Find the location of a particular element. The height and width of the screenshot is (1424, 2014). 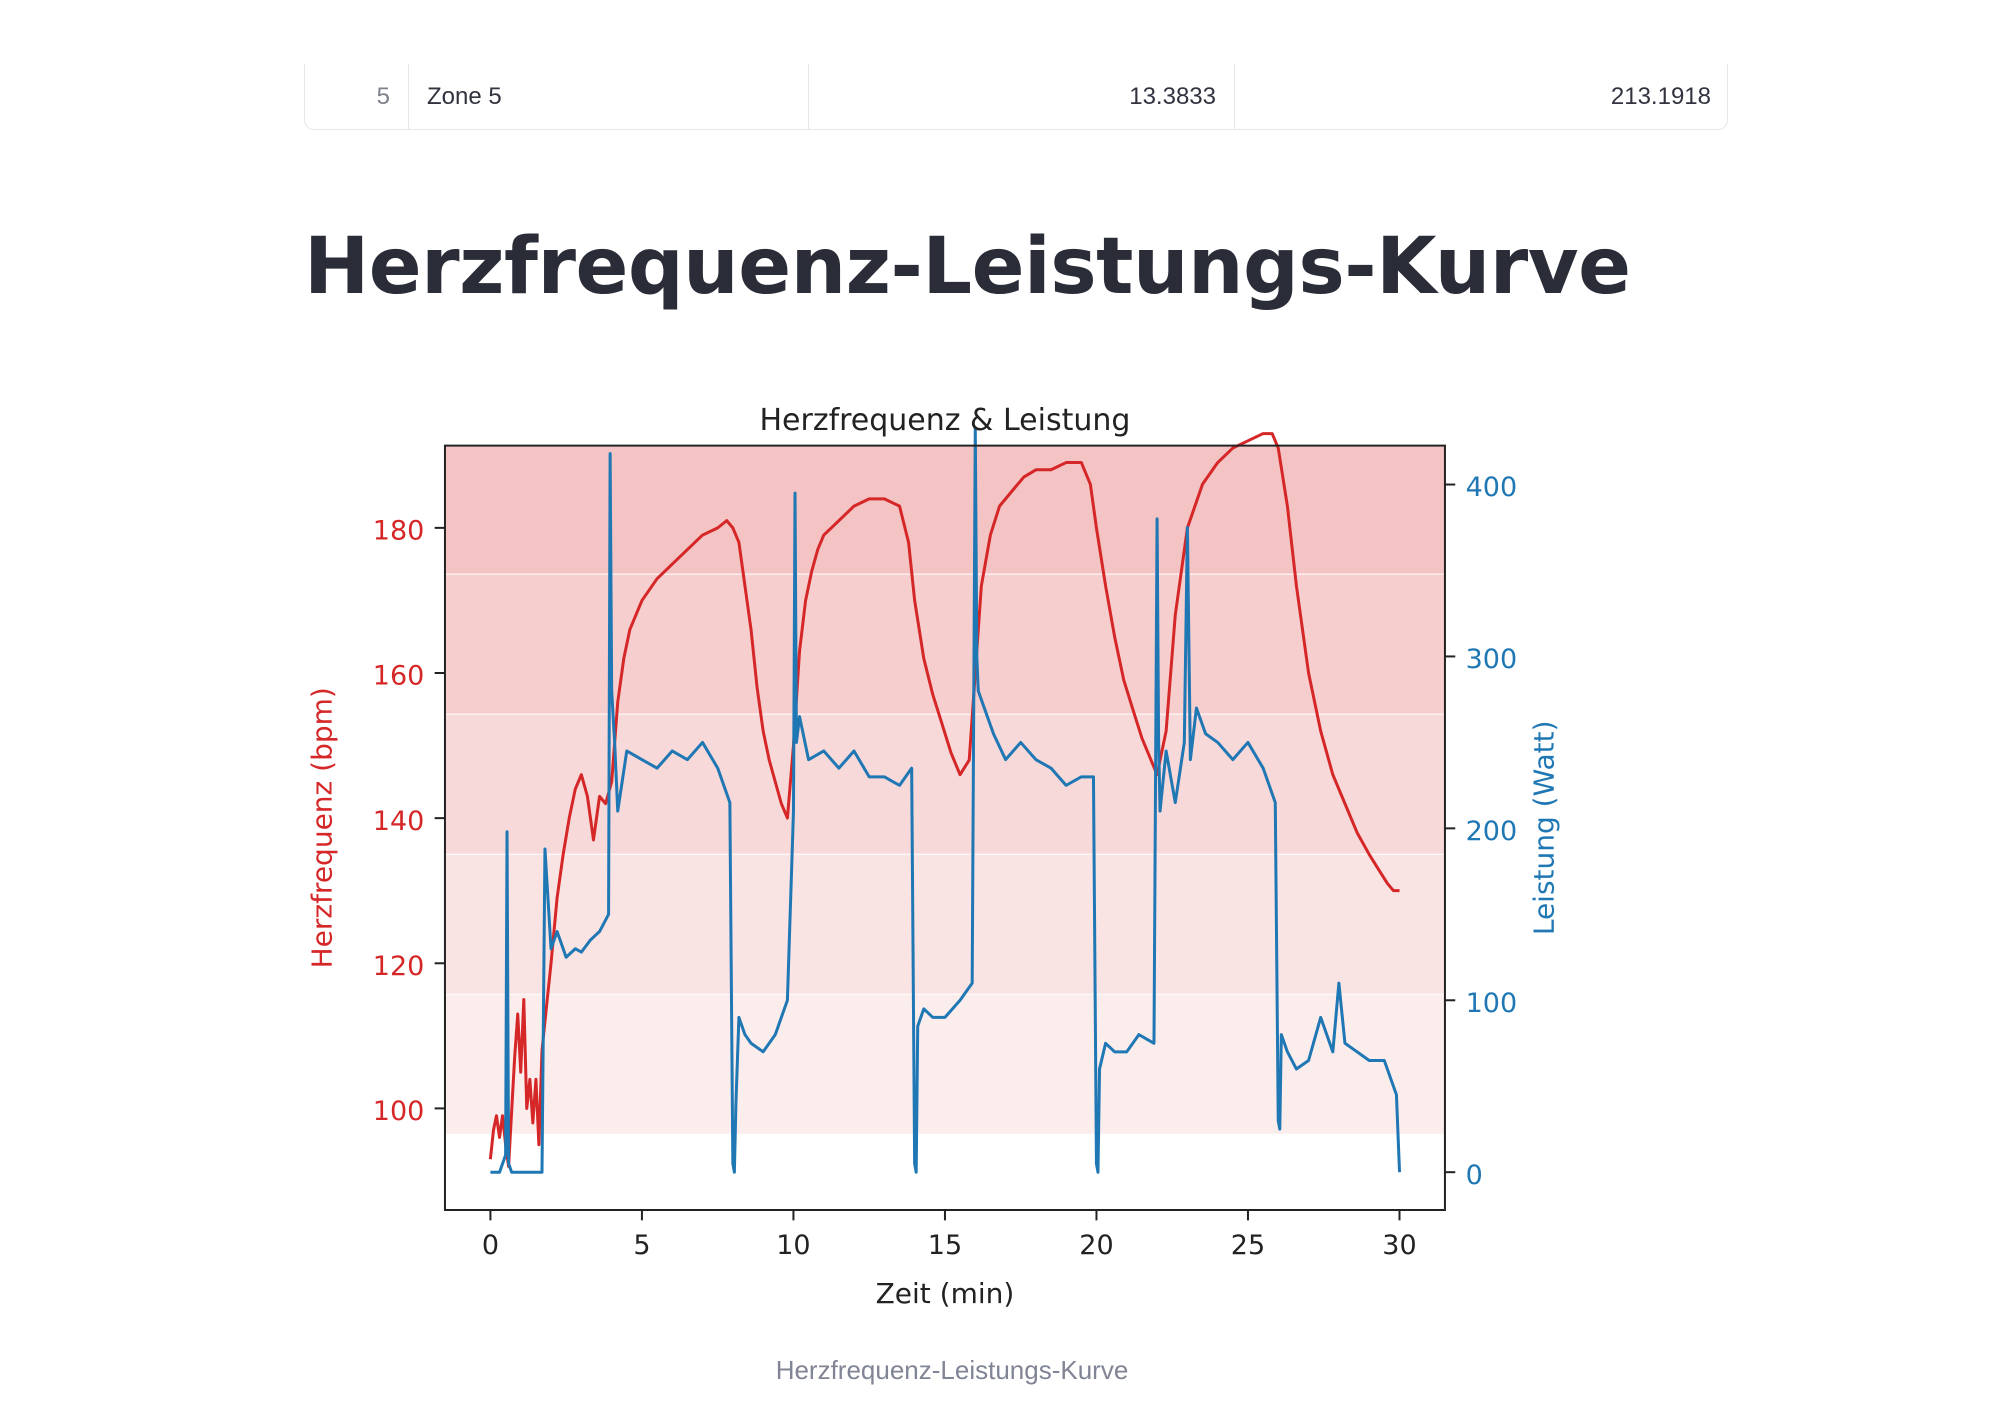

x-axis-label: Zeit (min) is located at coordinates (945, 1293).